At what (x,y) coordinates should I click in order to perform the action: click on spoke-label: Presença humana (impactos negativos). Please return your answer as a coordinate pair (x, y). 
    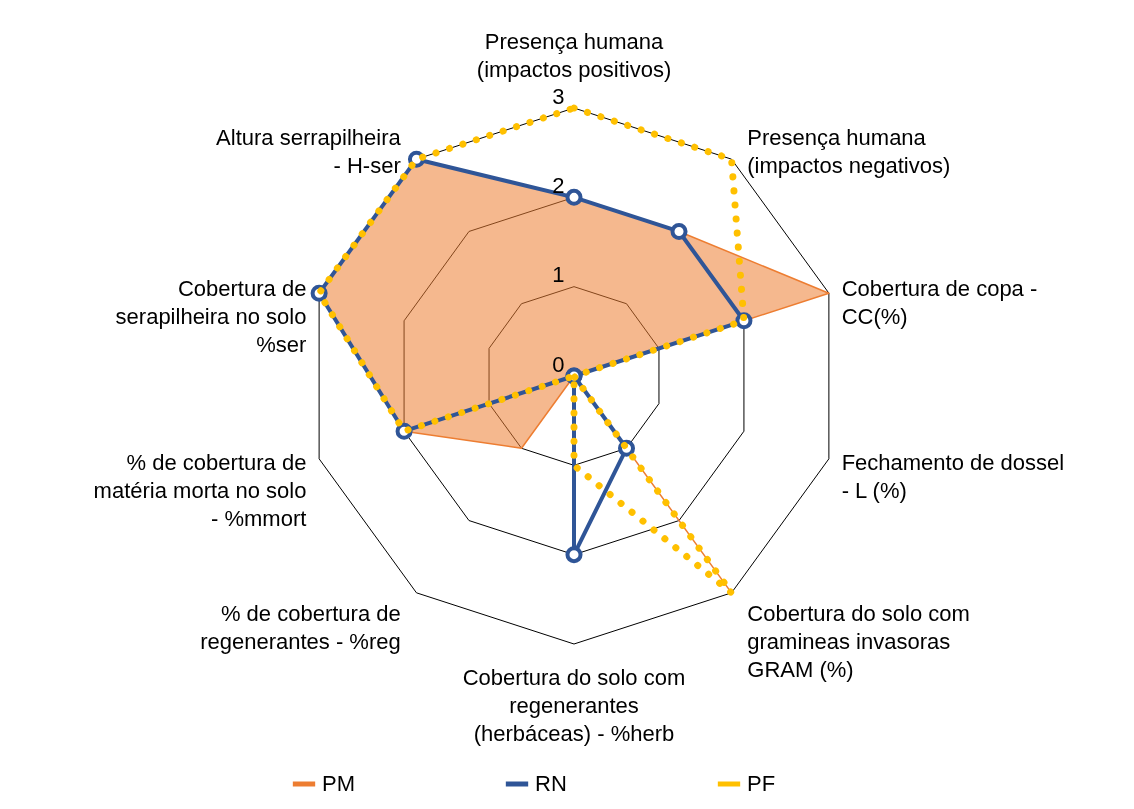
    Looking at the image, I should click on (849, 151).